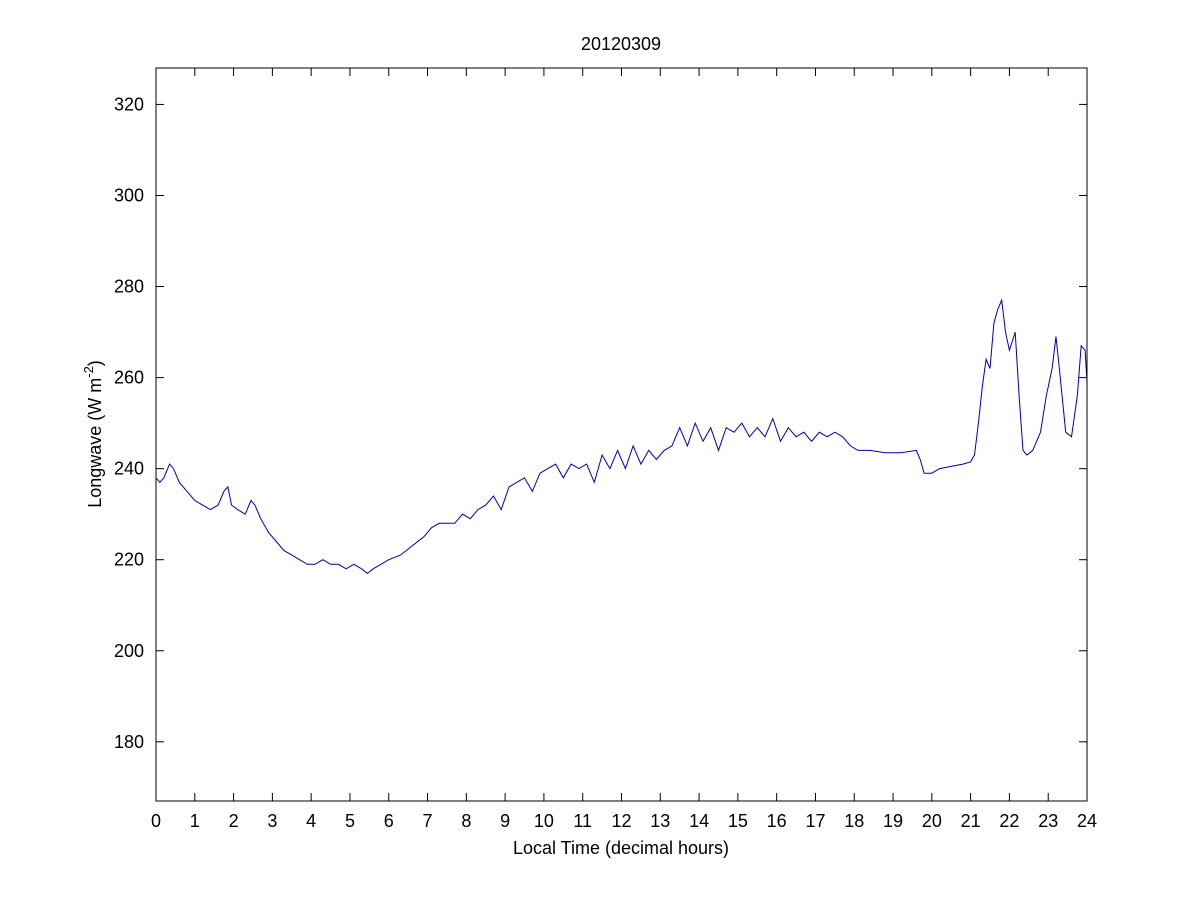  Describe the element at coordinates (971, 821) in the screenshot. I see `x-tick-label: 21` at that location.